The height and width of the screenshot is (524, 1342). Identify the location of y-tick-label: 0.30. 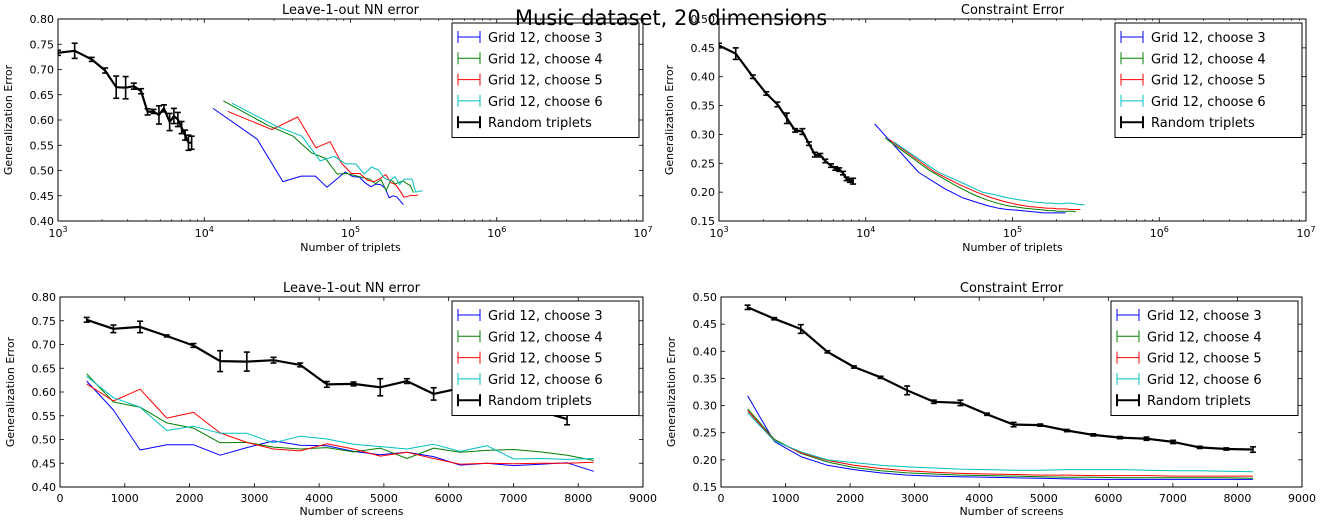
(703, 134).